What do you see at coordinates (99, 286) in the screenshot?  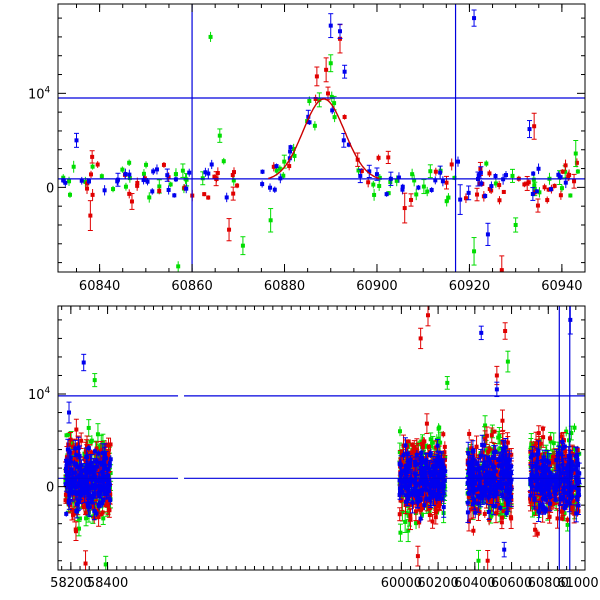 I see `x-tick-label: 60840` at bounding box center [99, 286].